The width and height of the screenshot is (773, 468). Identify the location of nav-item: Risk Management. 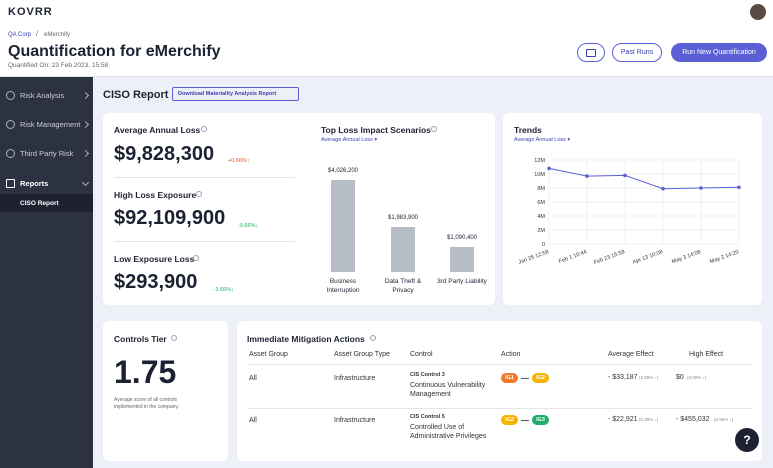
(50, 124).